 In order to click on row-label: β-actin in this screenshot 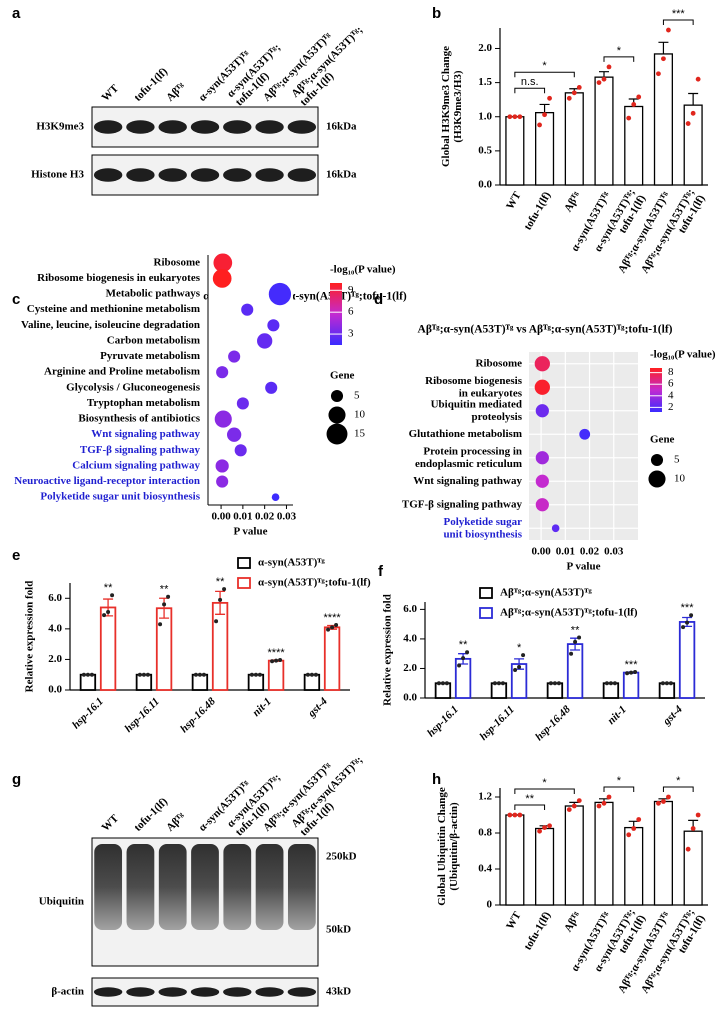, I will do `click(67, 992)`.